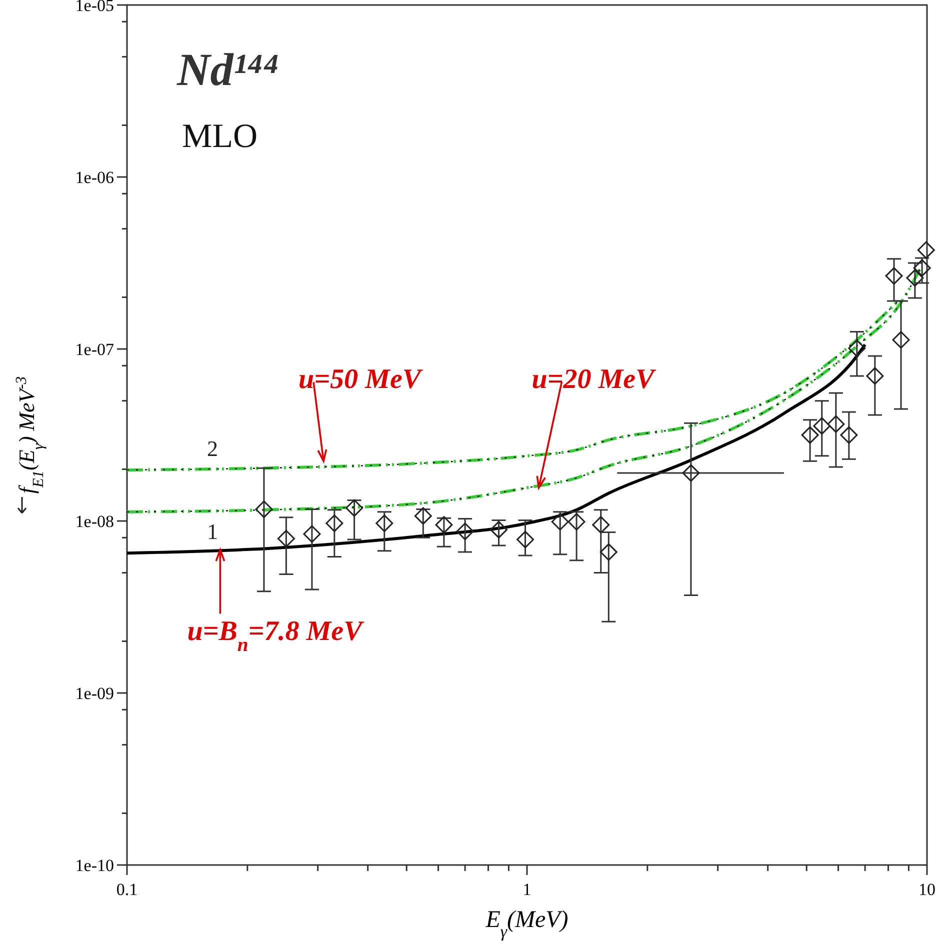  Describe the element at coordinates (94, 693) in the screenshot. I see `y-tick-label: 1e-09` at that location.